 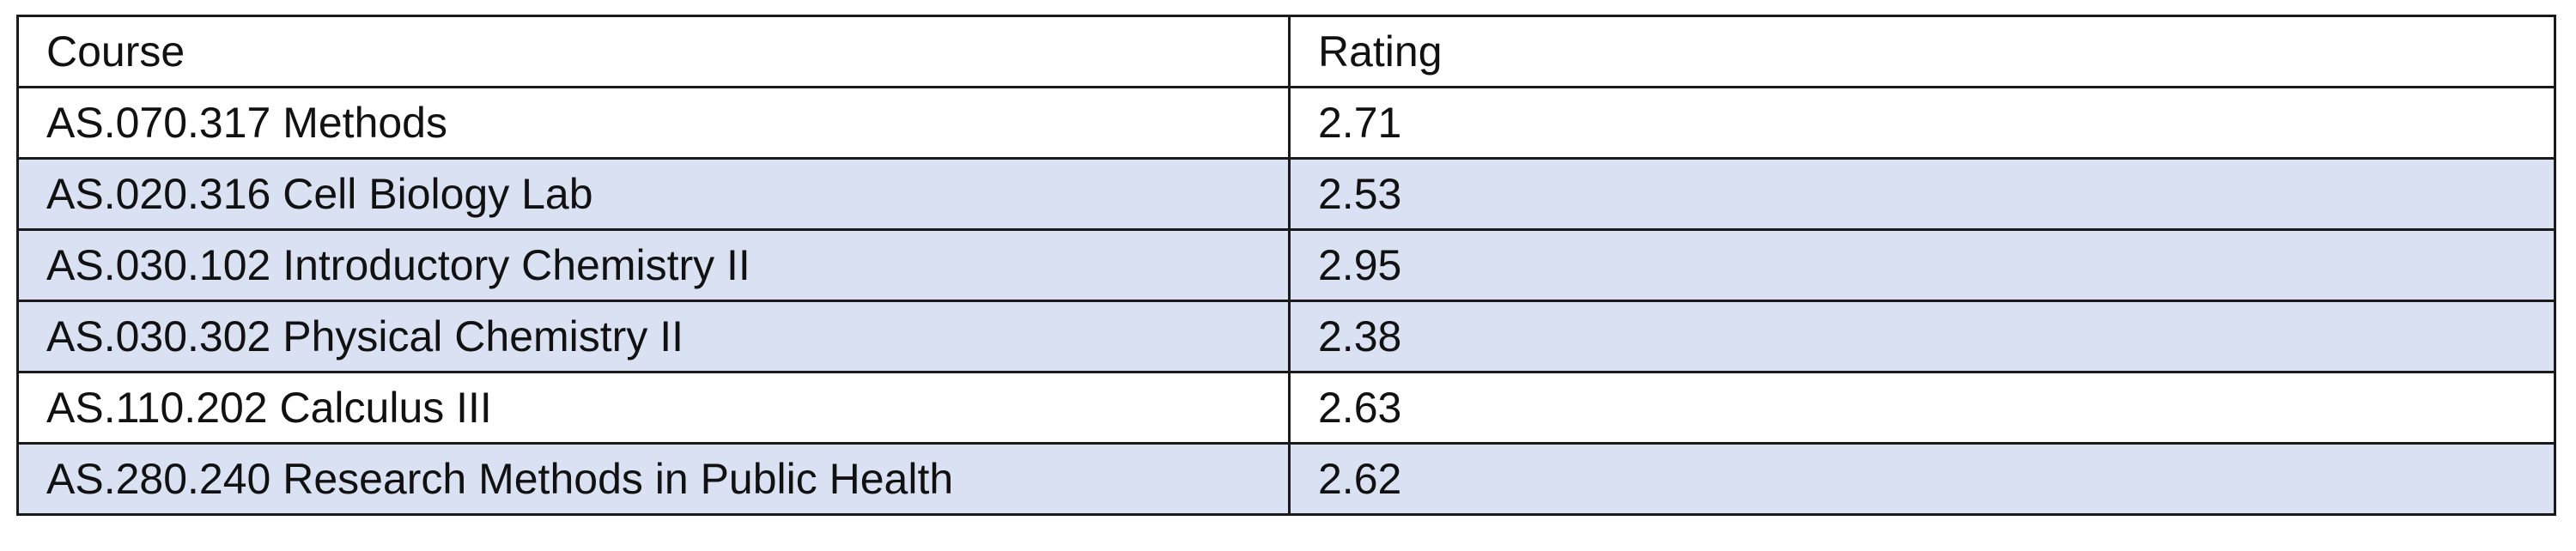 I want to click on header-cell: Rating, so click(x=1922, y=52).